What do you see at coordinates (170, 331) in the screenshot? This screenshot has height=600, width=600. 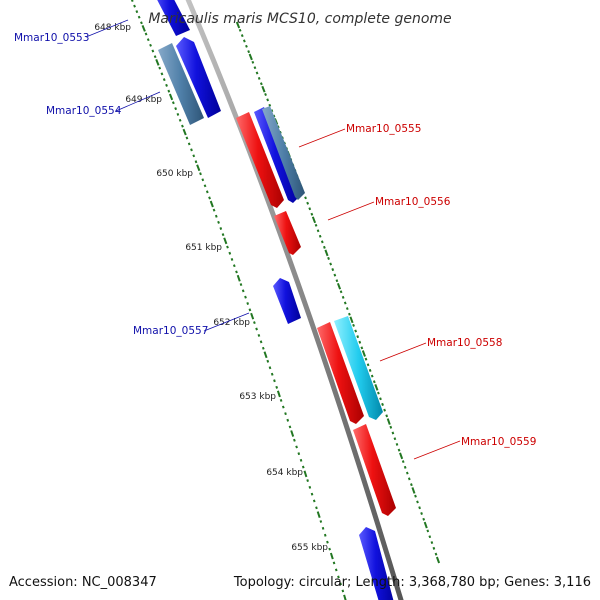 I see `gene-label-mmar10-0557: Mmar10_0557` at bounding box center [170, 331].